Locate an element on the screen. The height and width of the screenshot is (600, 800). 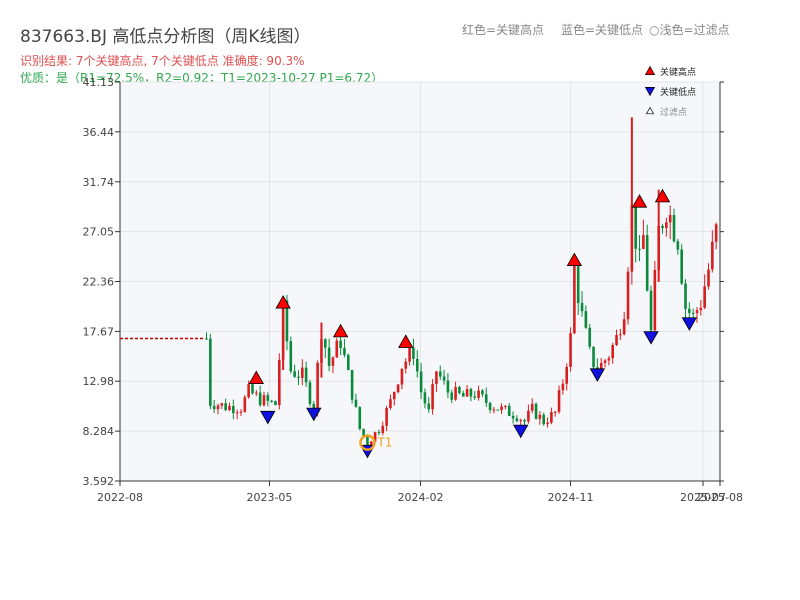
x-tick-label: 2025-08 is located at coordinates (720, 497).